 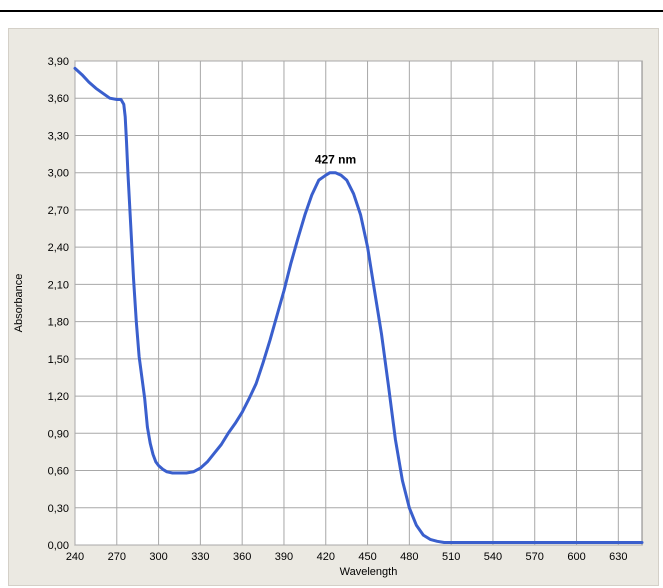 I want to click on x-tick-label: 540, so click(x=493, y=557).